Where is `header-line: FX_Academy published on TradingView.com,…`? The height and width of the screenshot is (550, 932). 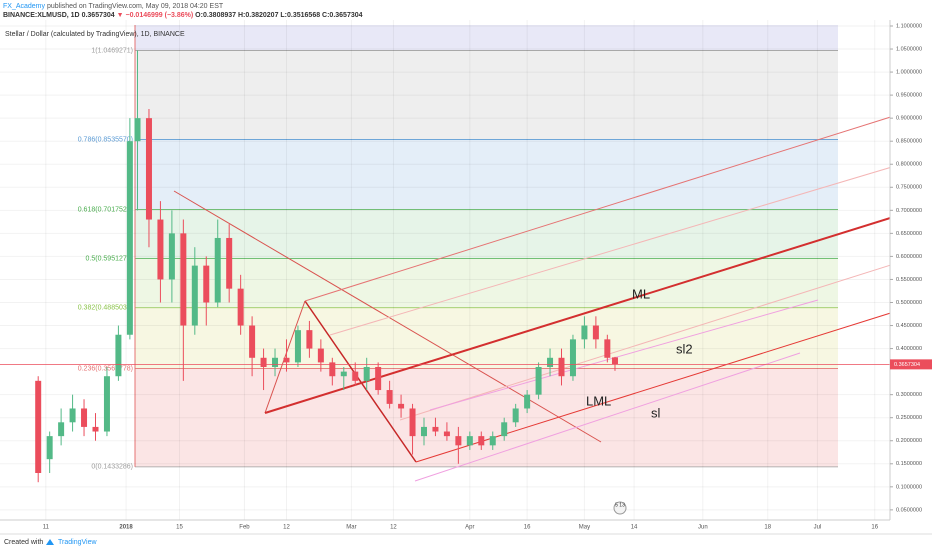
header-line: FX_Academy published on TradingView.com,… is located at coordinates (113, 6).